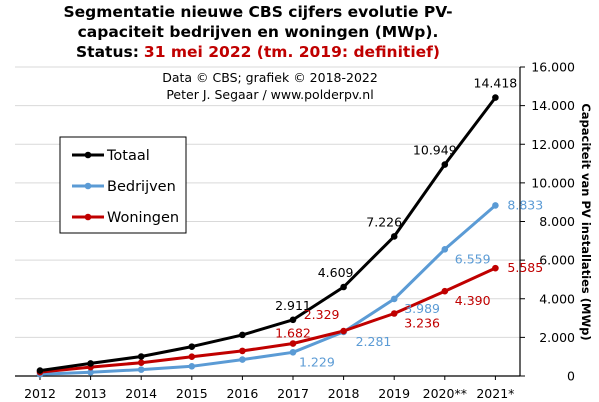 This screenshot has width=599, height=402. What do you see at coordinates (192, 393) in the screenshot?
I see `x-tick-label: 2015` at bounding box center [192, 393].